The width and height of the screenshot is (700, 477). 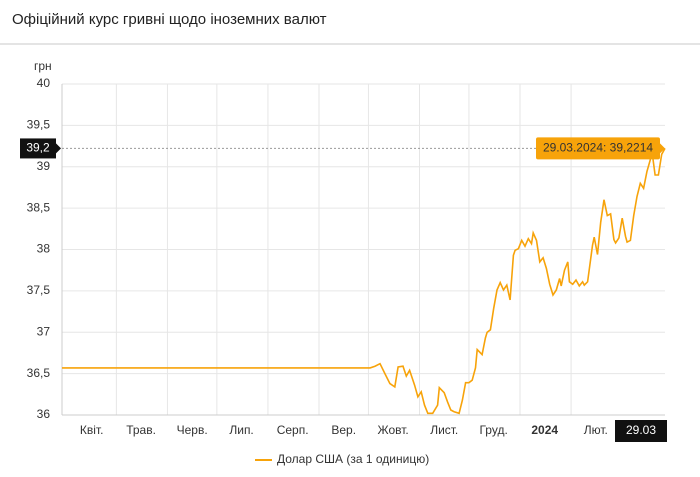 I want to click on y-tick-label: 39, so click(x=44, y=166).